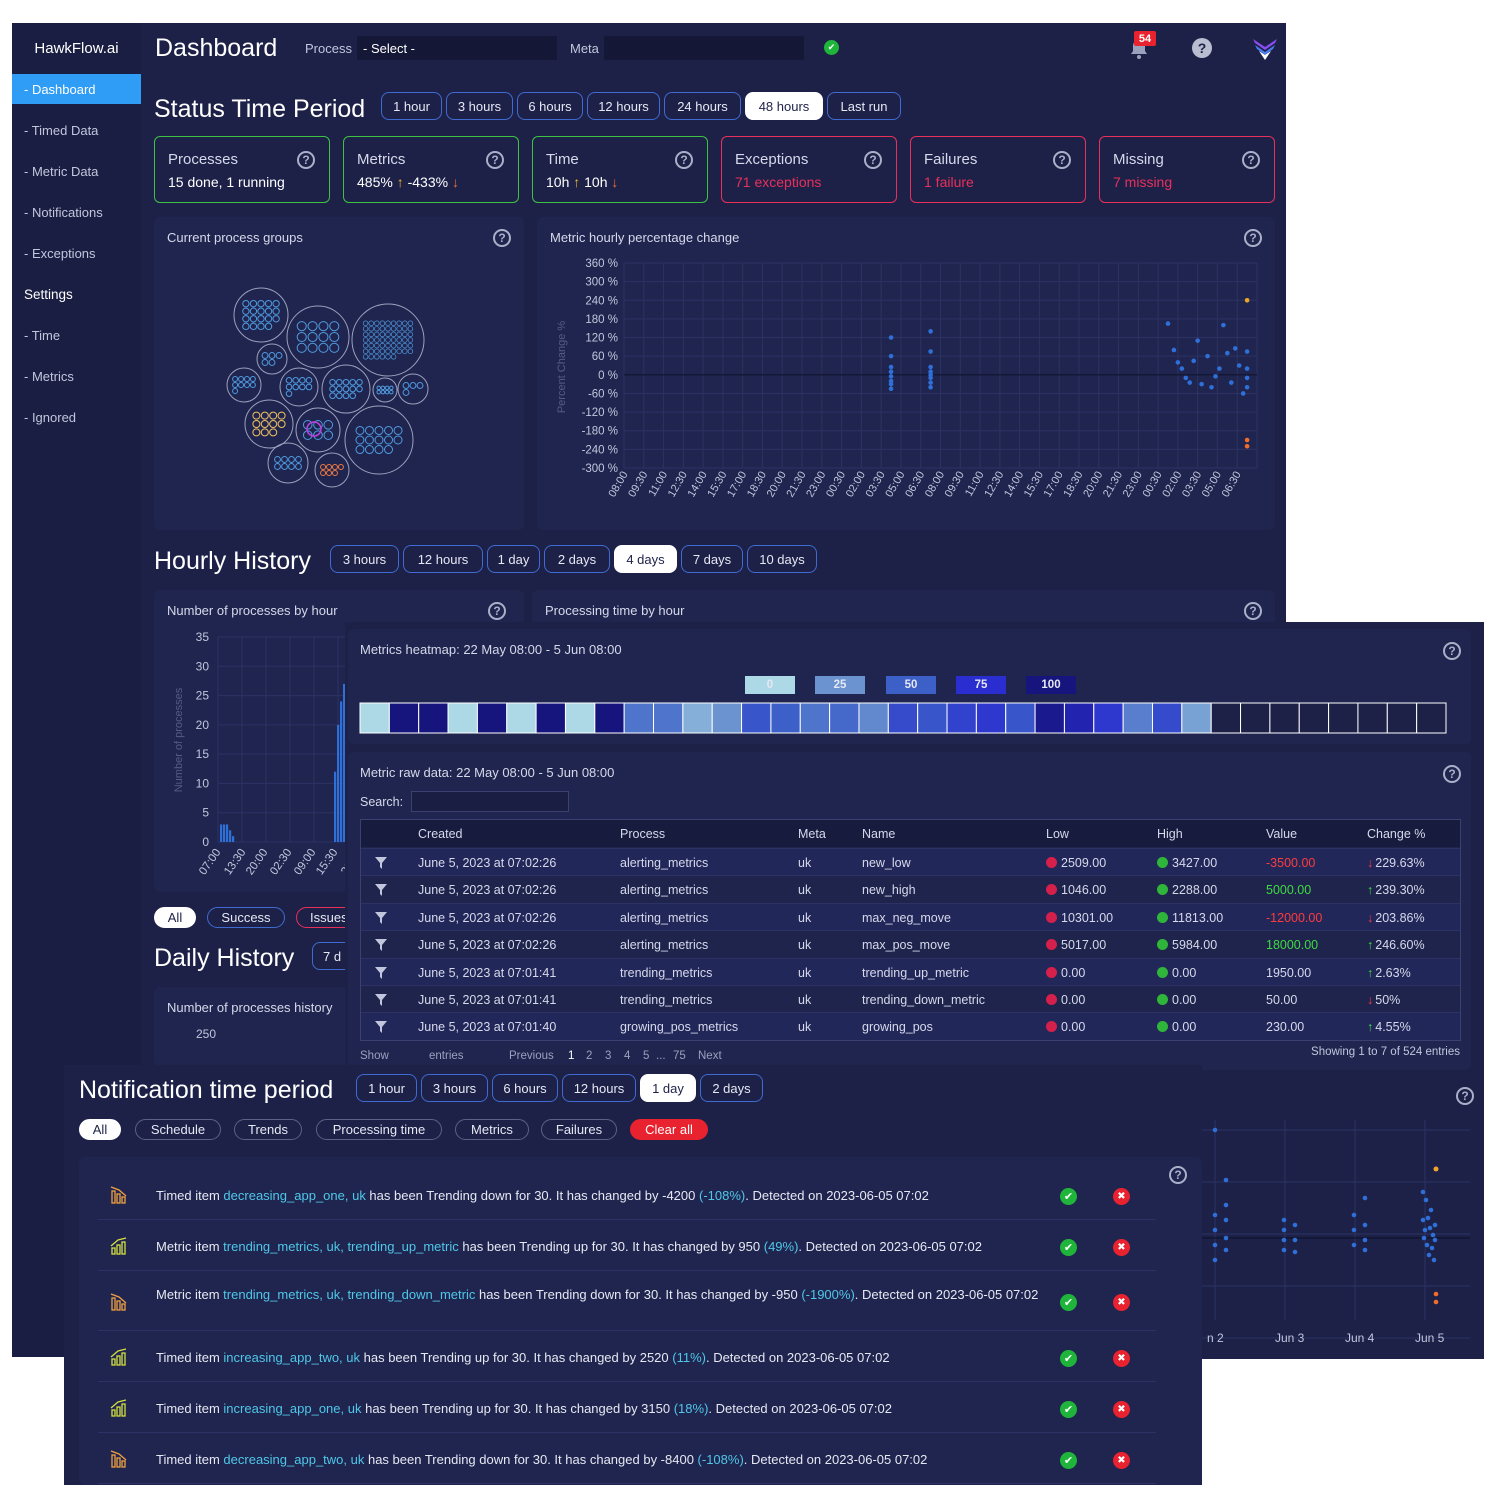  What do you see at coordinates (550, 106) in the screenshot?
I see `status-period-6-hours: 6 hours` at bounding box center [550, 106].